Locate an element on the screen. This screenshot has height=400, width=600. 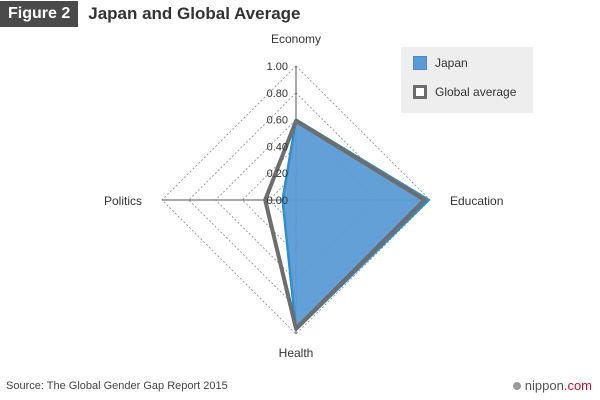
tick-label-0.20: 0.20 is located at coordinates (277, 174).